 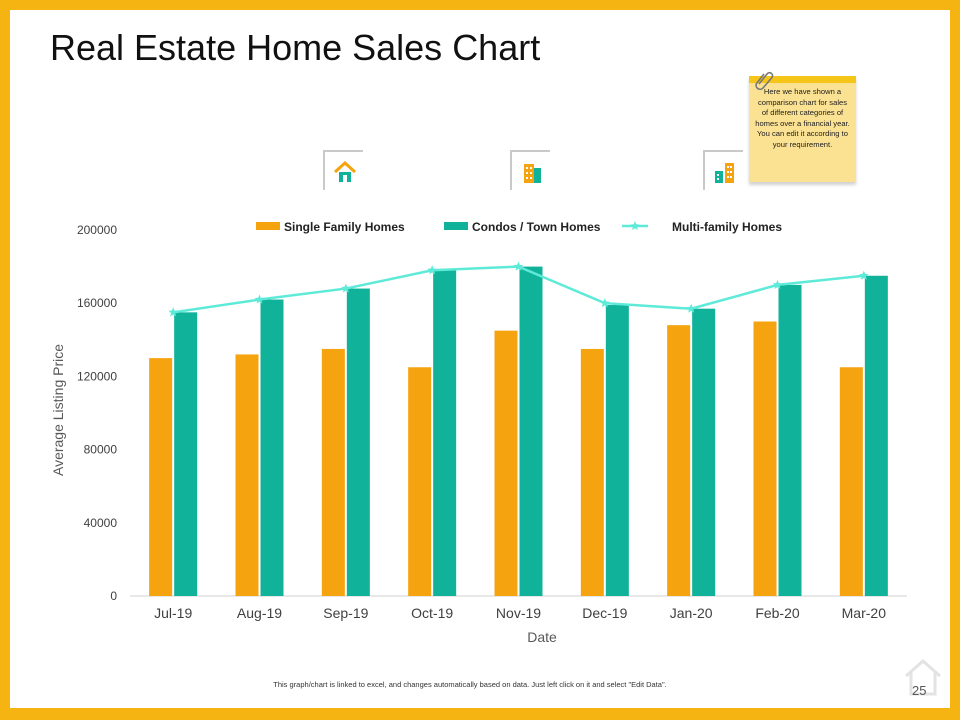 I want to click on single-family-icon-box, so click(x=343, y=170).